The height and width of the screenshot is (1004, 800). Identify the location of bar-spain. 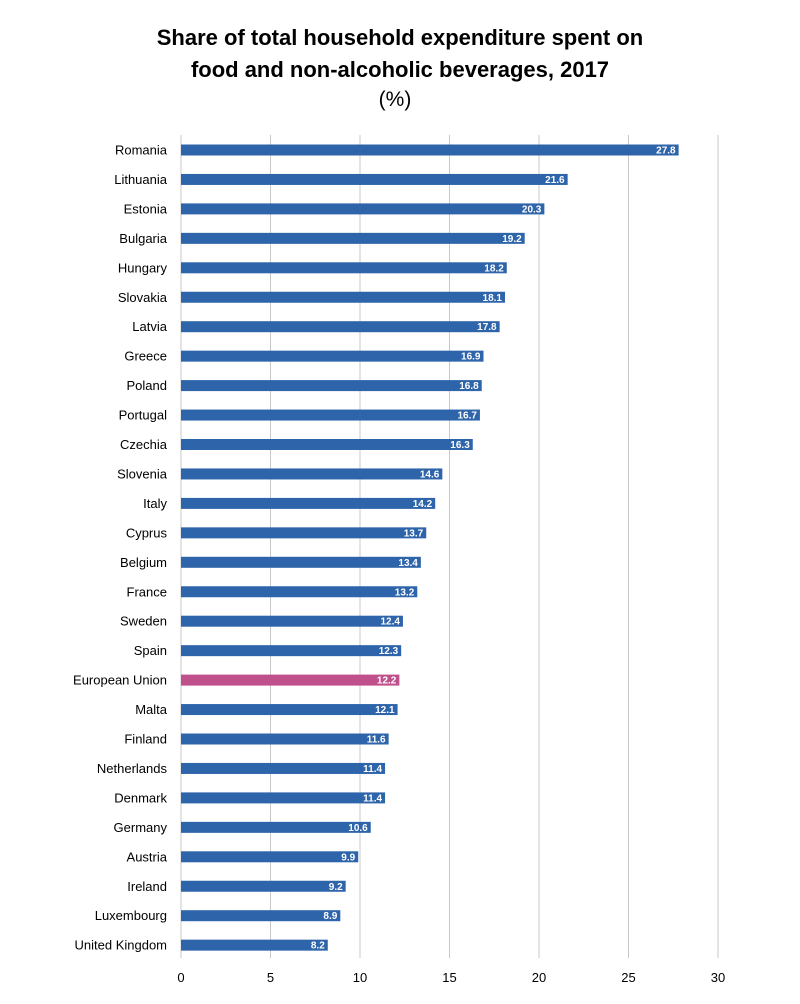
(291, 651).